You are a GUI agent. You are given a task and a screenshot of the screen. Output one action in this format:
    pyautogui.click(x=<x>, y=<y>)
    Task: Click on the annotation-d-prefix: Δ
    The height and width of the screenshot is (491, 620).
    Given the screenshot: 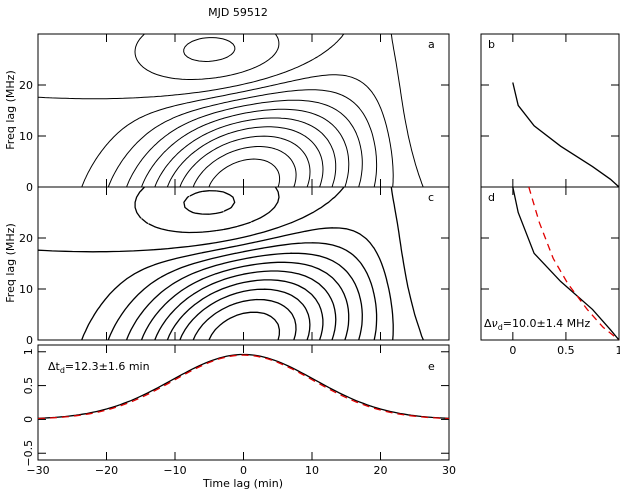 What is the action you would take?
    pyautogui.click(x=488, y=323)
    